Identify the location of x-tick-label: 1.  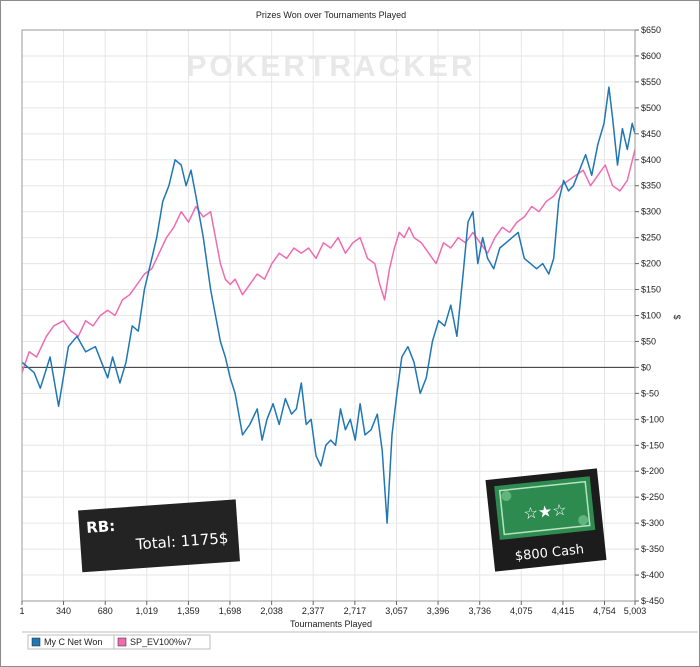
(21, 611).